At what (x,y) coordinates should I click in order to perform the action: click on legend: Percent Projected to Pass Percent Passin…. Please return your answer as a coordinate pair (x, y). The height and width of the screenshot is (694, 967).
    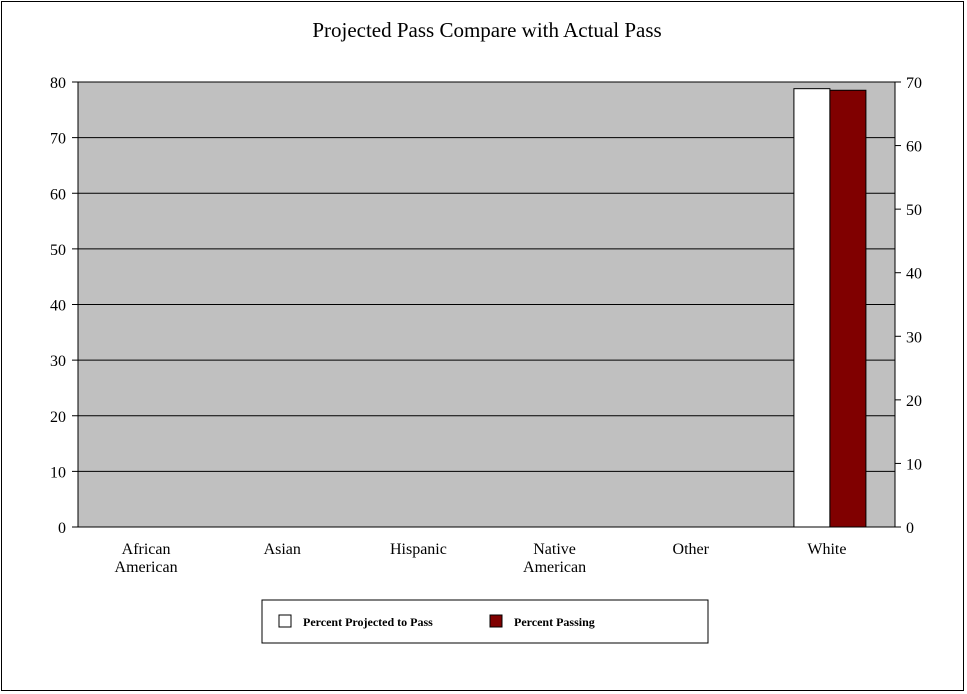
    Looking at the image, I should click on (485, 621).